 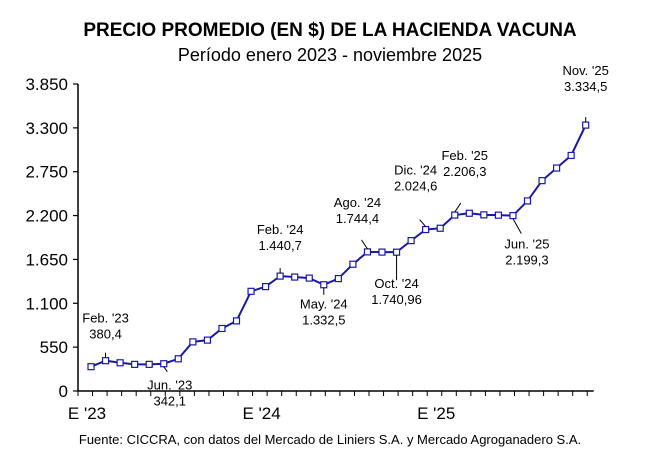 What do you see at coordinates (87, 413) in the screenshot?
I see `x-tick-label: E '23` at bounding box center [87, 413].